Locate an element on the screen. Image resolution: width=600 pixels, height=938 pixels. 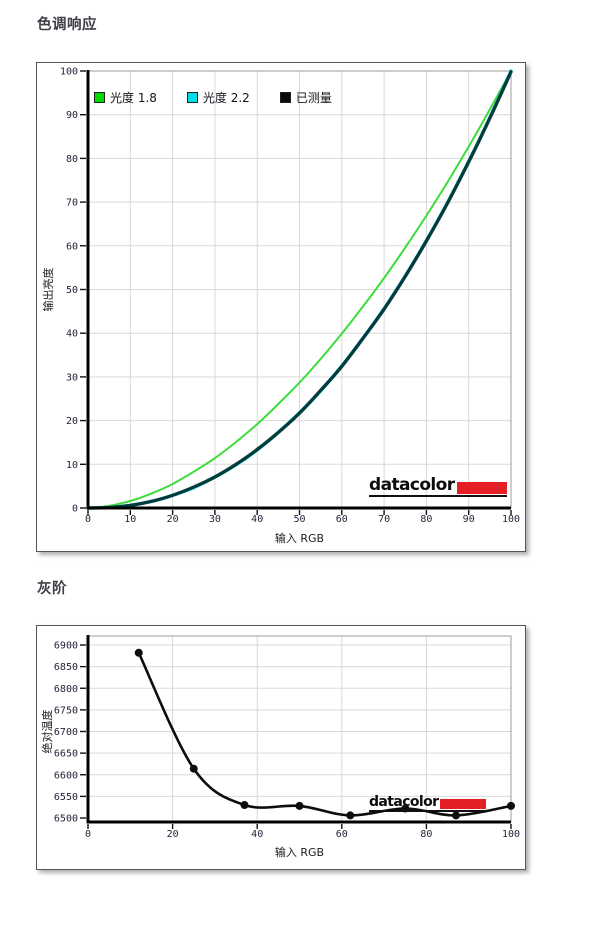
svg-text: 6600 is located at coordinates (66, 775).